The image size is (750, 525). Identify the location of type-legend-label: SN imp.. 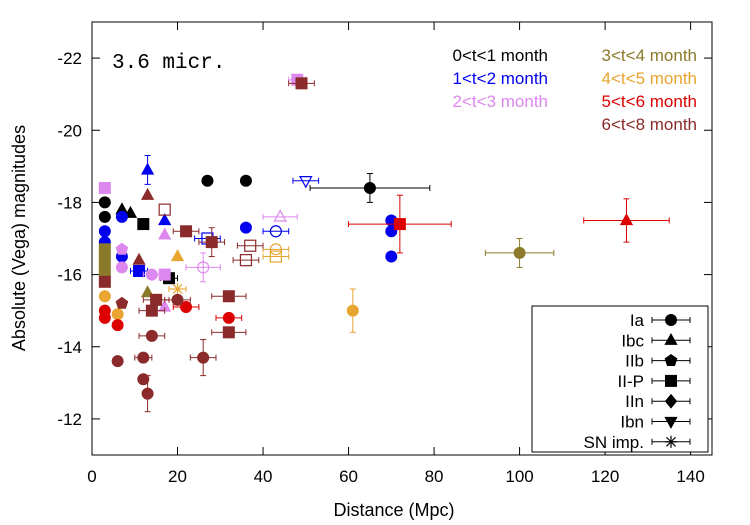
(614, 442).